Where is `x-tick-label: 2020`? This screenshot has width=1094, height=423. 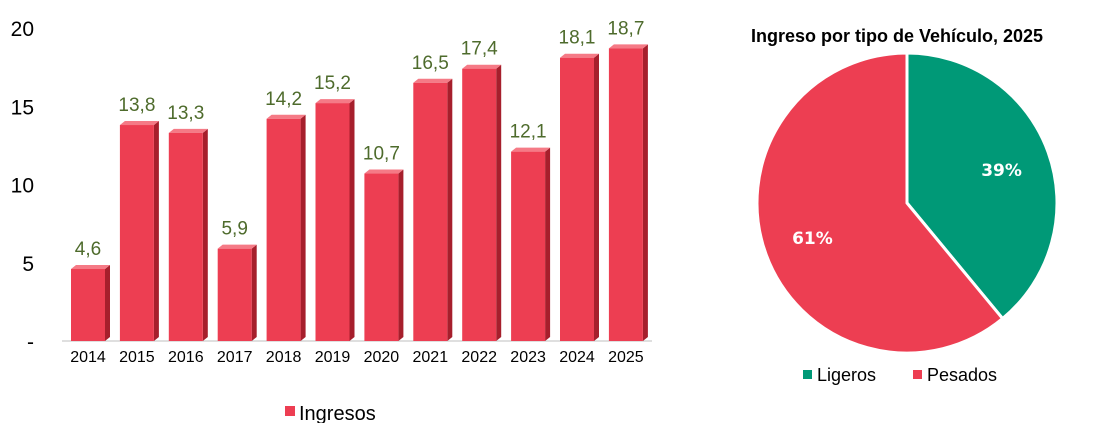 x-tick-label: 2020 is located at coordinates (382, 357).